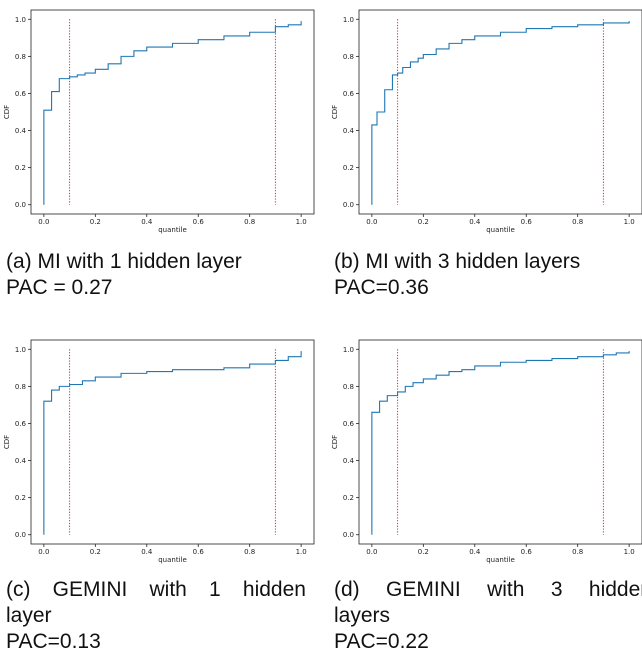 This screenshot has width=642, height=661. What do you see at coordinates (274, 589) in the screenshot?
I see `caption-c-word-5: hidden` at bounding box center [274, 589].